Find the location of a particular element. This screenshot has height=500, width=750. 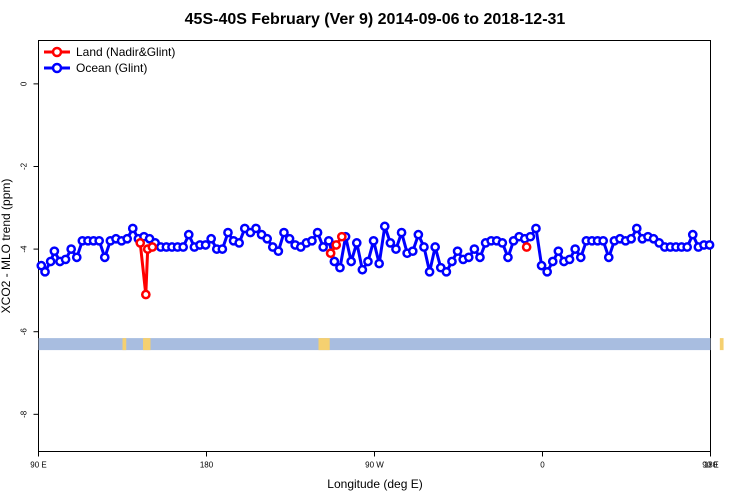

y-axis-label: XCO2 - MLO trend (ppm) is located at coordinates (6, 246).